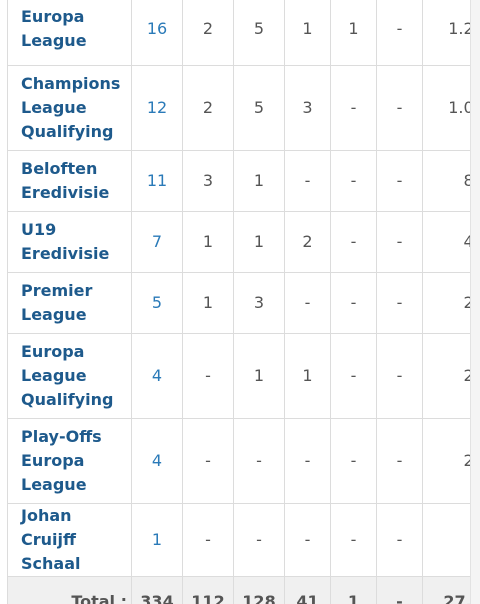 Image resolution: width=480 pixels, height=604 pixels. What do you see at coordinates (69, 461) in the screenshot?
I see `competition-link: Play-Offs Europa League` at bounding box center [69, 461].